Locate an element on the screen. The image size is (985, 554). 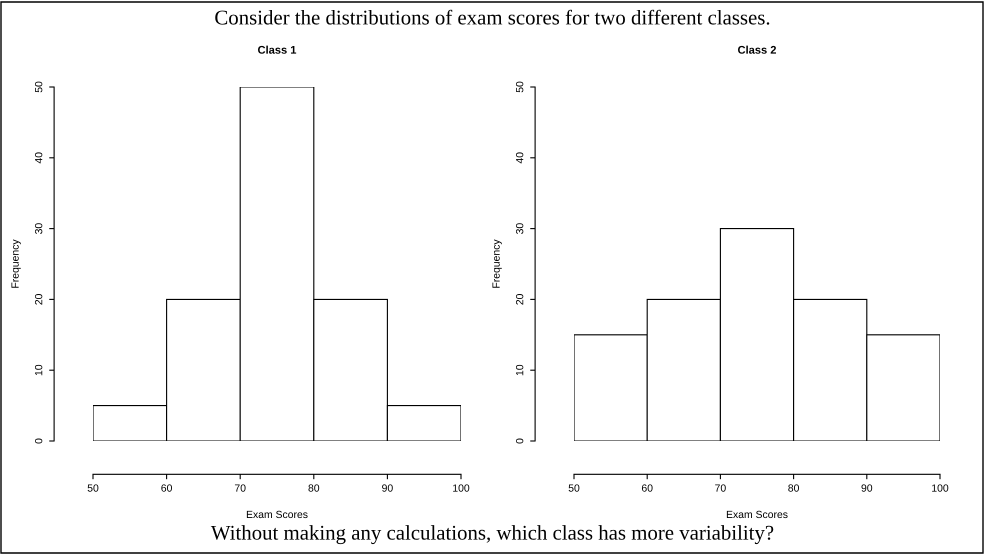
text: Consider the distributions of exam scores for two different classes. is located at coordinates (492, 17).